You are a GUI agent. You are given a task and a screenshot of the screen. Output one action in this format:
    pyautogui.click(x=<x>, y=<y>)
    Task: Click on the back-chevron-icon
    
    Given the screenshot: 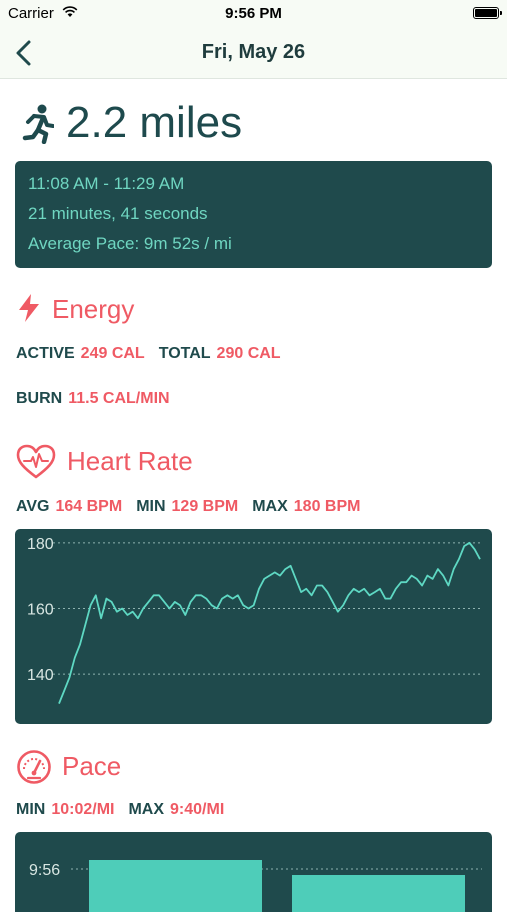 What is the action you would take?
    pyautogui.click(x=25, y=53)
    